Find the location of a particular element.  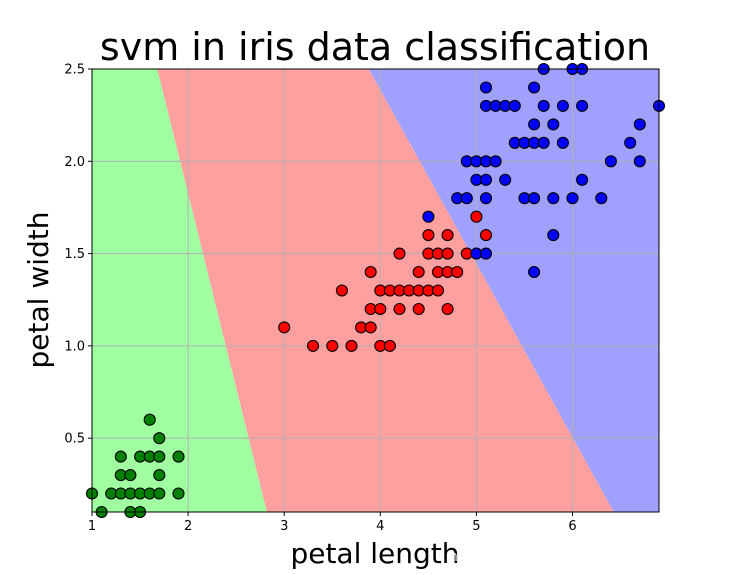

watermark: https://blog.csdn.net/weixin_40973138 is located at coordinates (585, 557).